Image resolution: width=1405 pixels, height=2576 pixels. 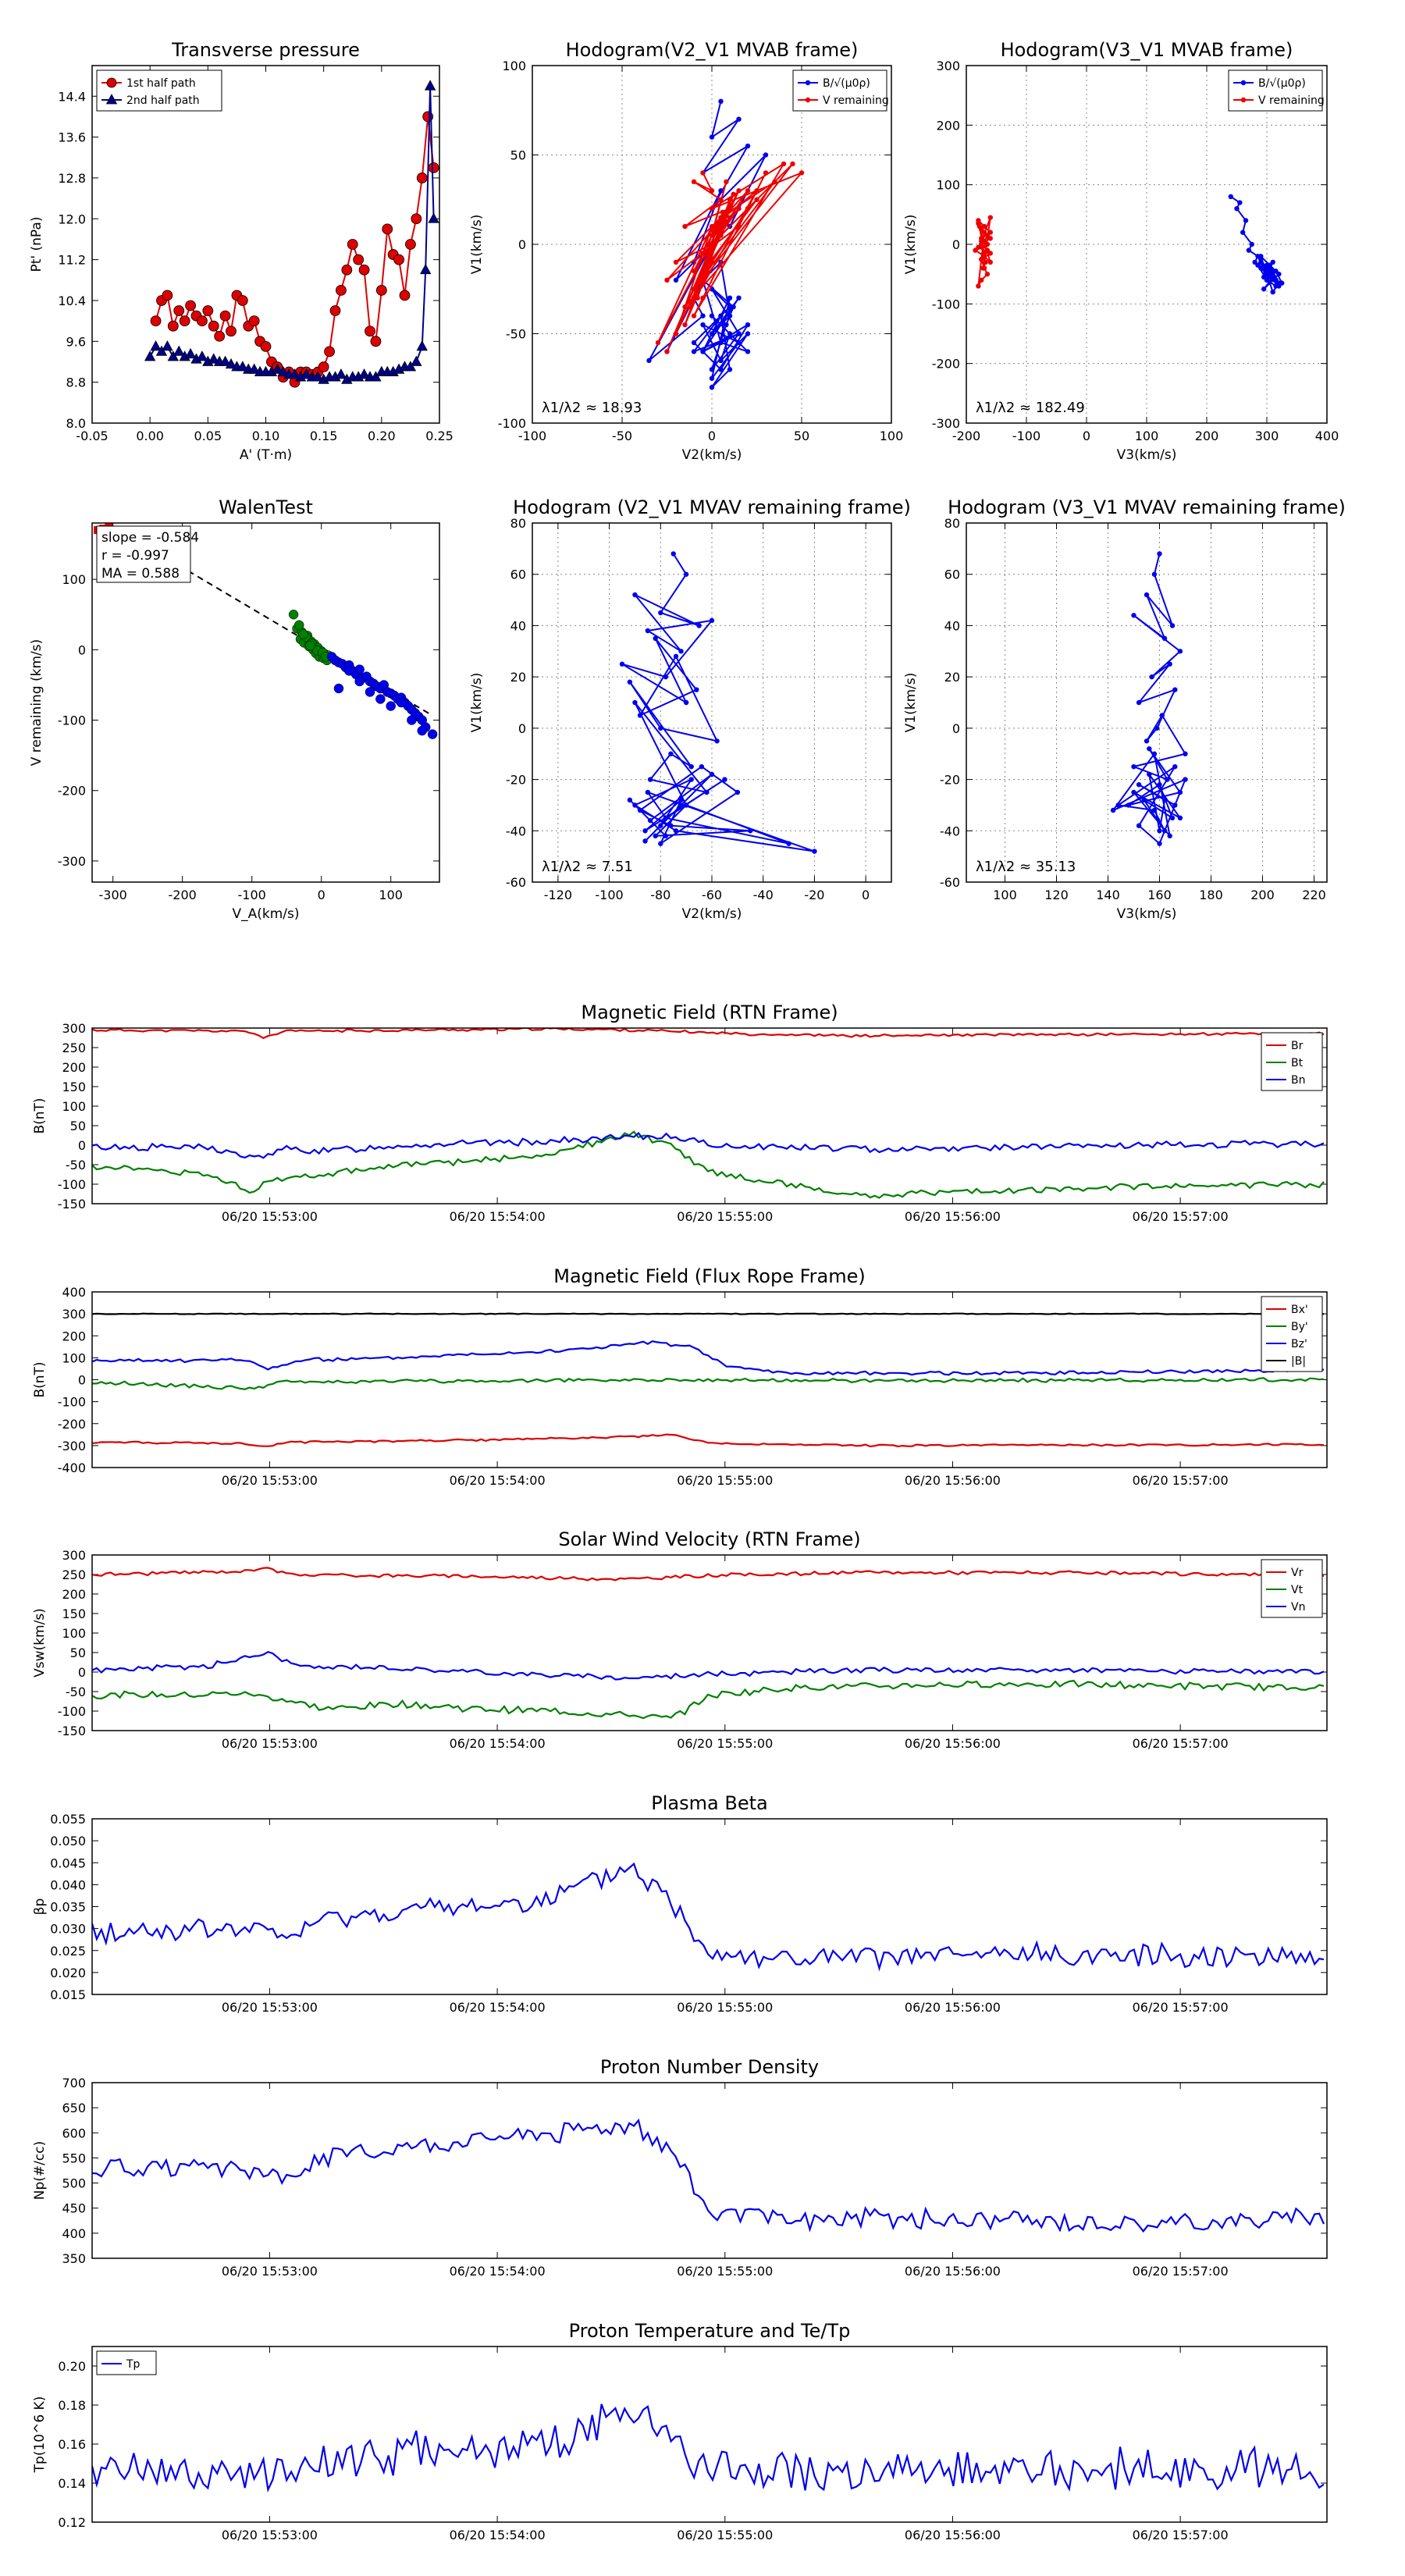 What do you see at coordinates (40, 2435) in the screenshot?
I see `y-axis-label: Tp(10^6 K)` at bounding box center [40, 2435].